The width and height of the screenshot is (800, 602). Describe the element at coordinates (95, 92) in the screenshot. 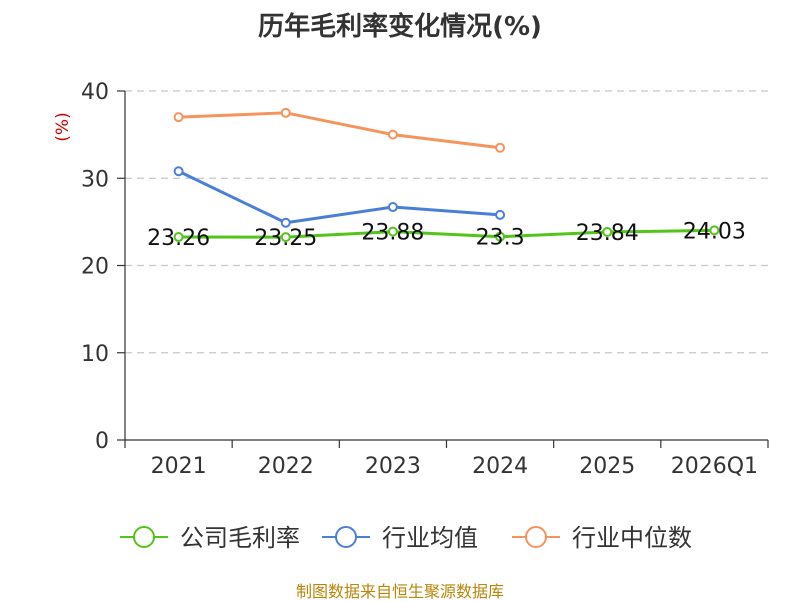

I see `y-tick-label: 40` at that location.